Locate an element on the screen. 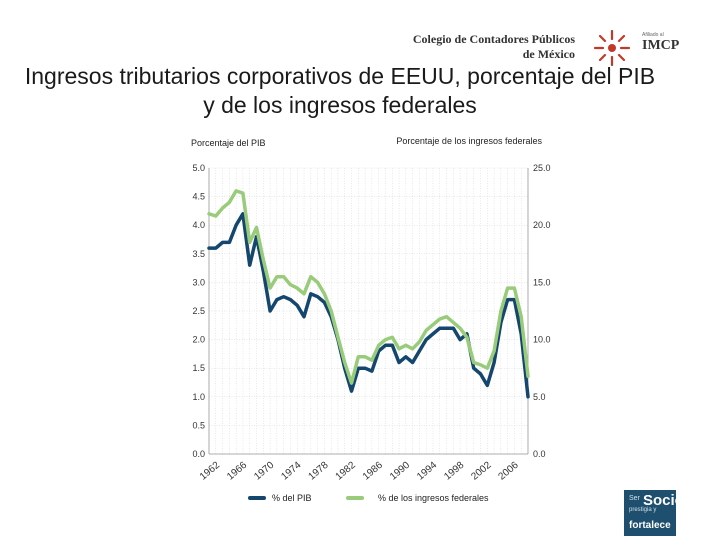  x-tick-label: 2002 is located at coordinates (481, 471).